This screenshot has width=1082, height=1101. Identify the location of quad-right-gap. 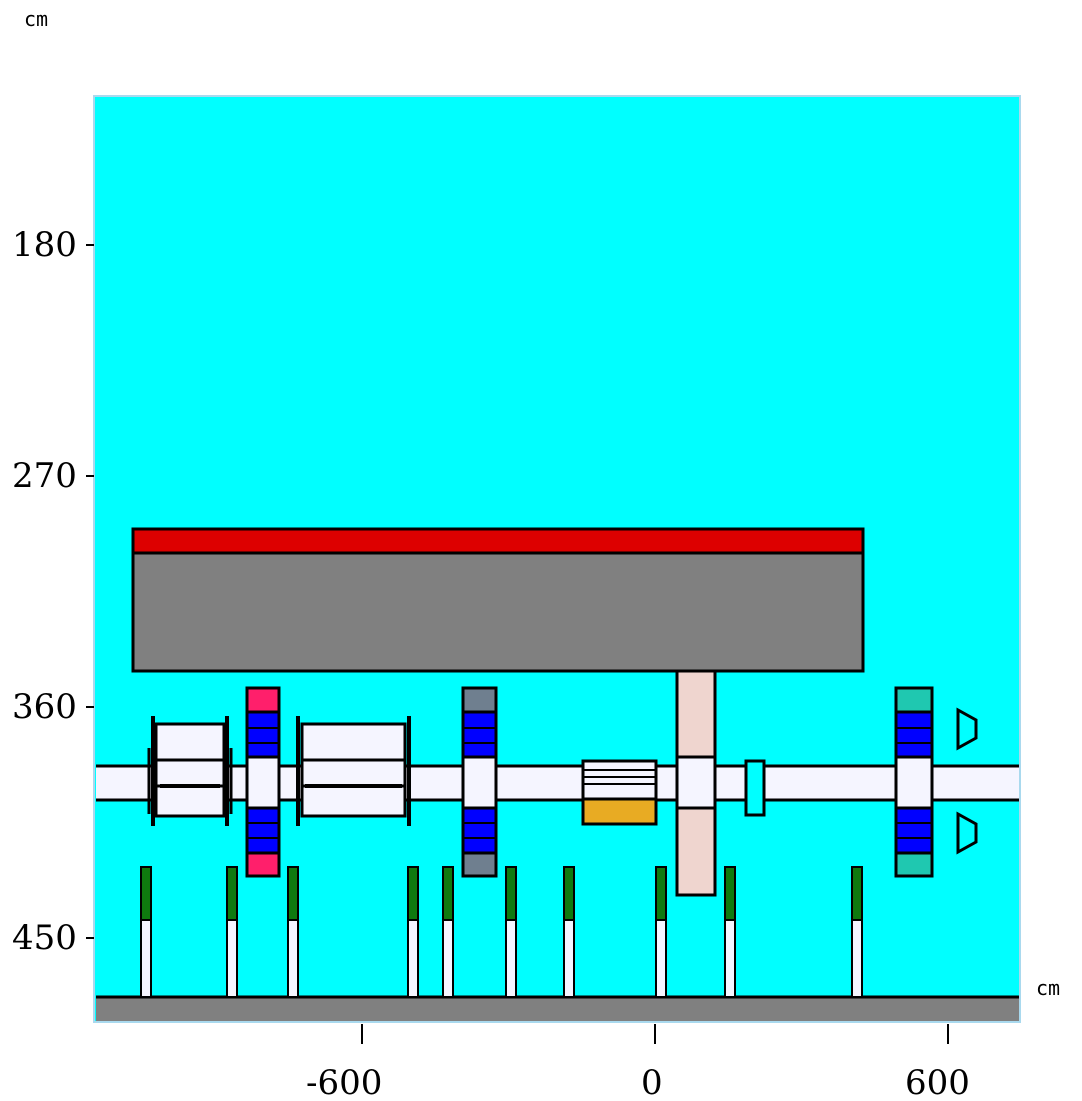
(914, 782).